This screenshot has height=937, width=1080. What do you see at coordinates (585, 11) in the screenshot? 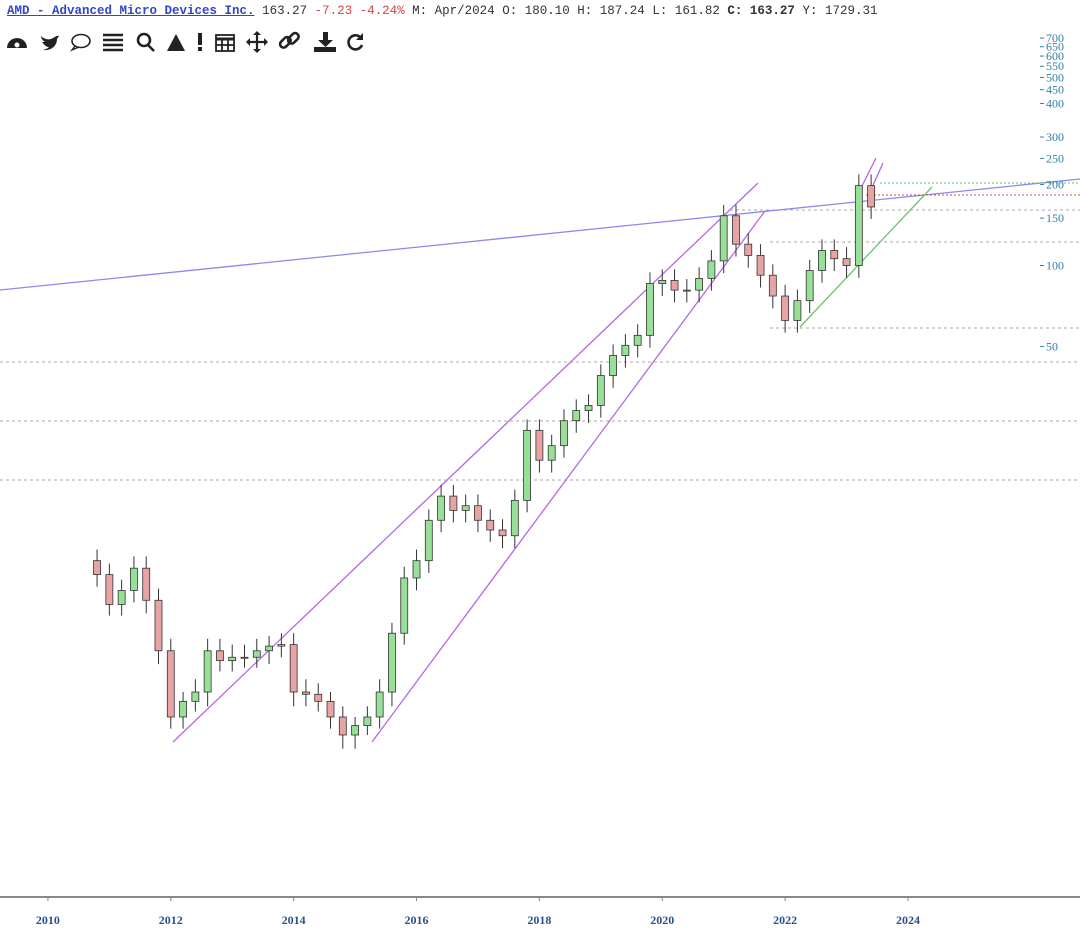
I see `field-label: H:` at bounding box center [585, 11].